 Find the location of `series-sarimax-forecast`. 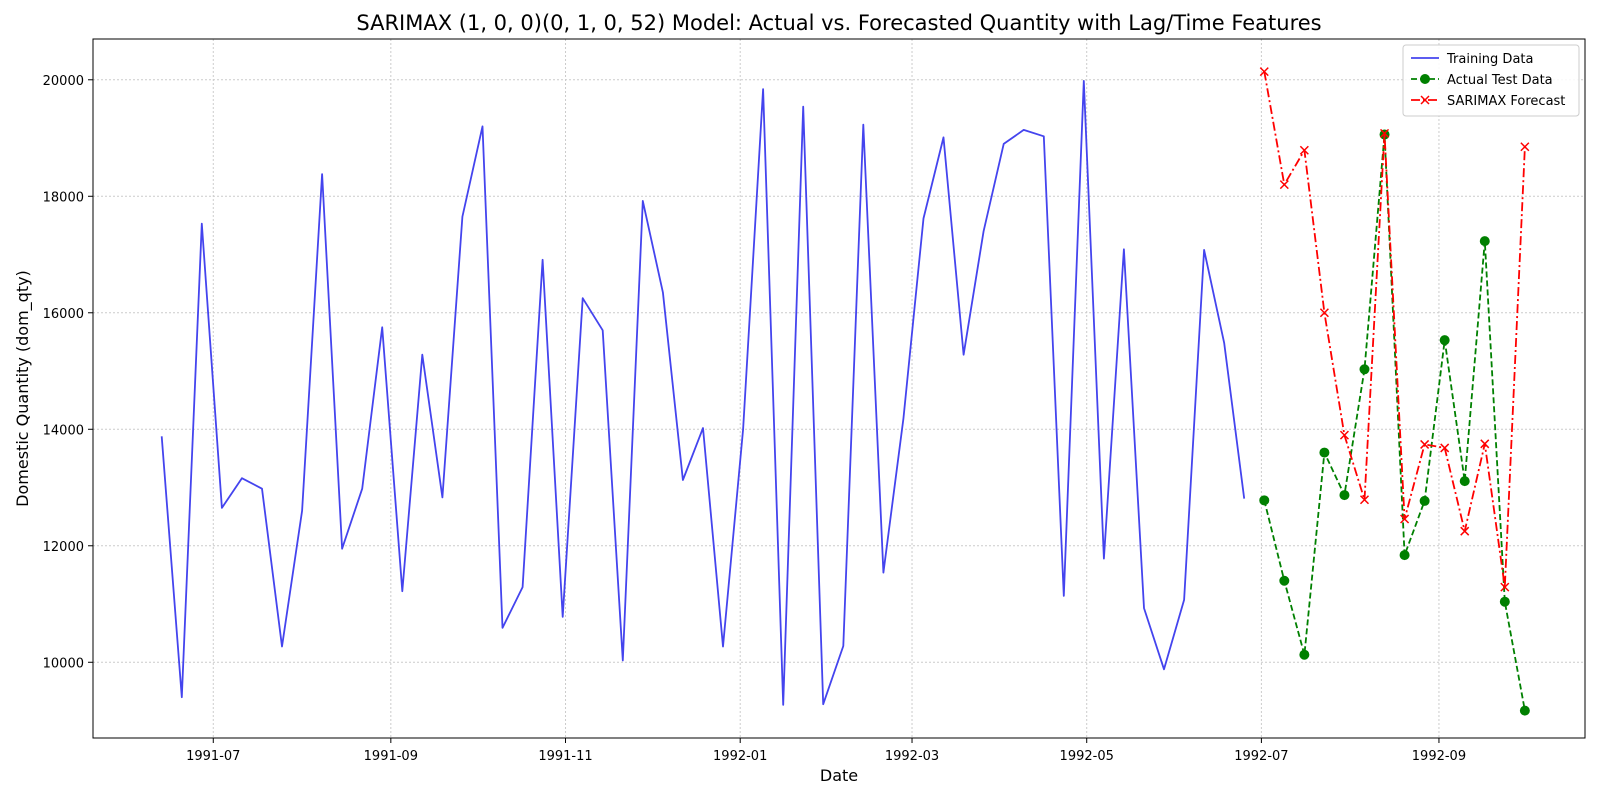

series-sarimax-forecast is located at coordinates (1394, 329).